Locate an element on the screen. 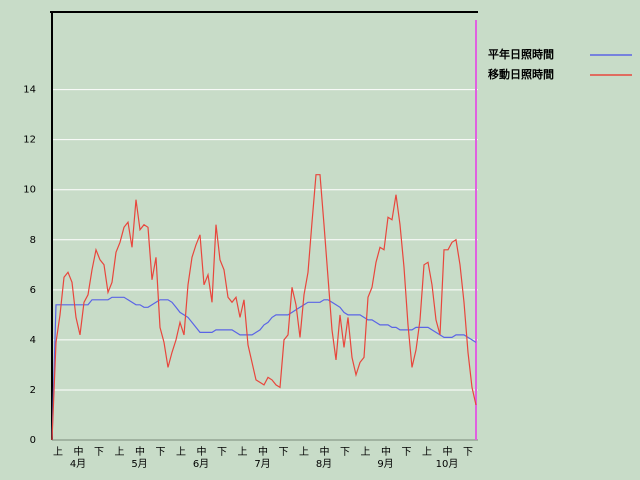 The image size is (640, 480). y-tick-label: 2 is located at coordinates (33, 390).